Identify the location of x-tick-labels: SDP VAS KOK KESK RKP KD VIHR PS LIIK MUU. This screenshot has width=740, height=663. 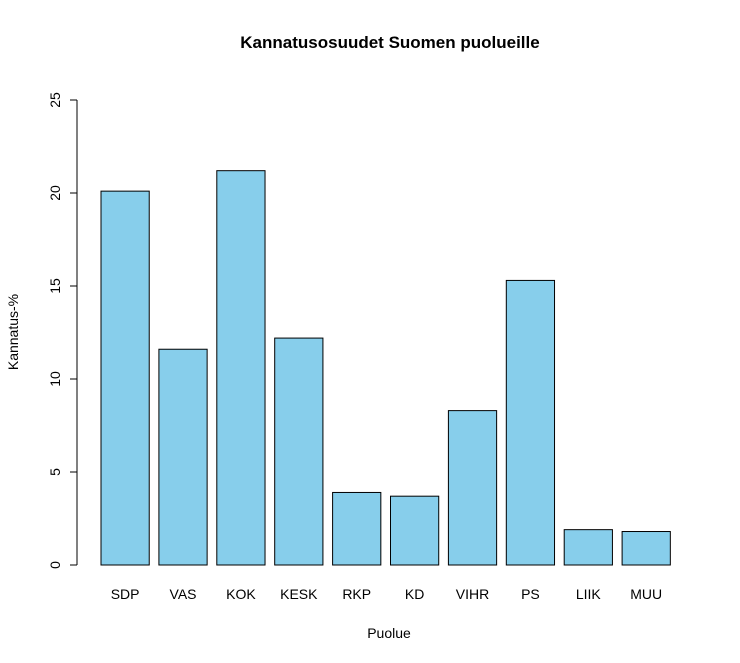
(386, 594).